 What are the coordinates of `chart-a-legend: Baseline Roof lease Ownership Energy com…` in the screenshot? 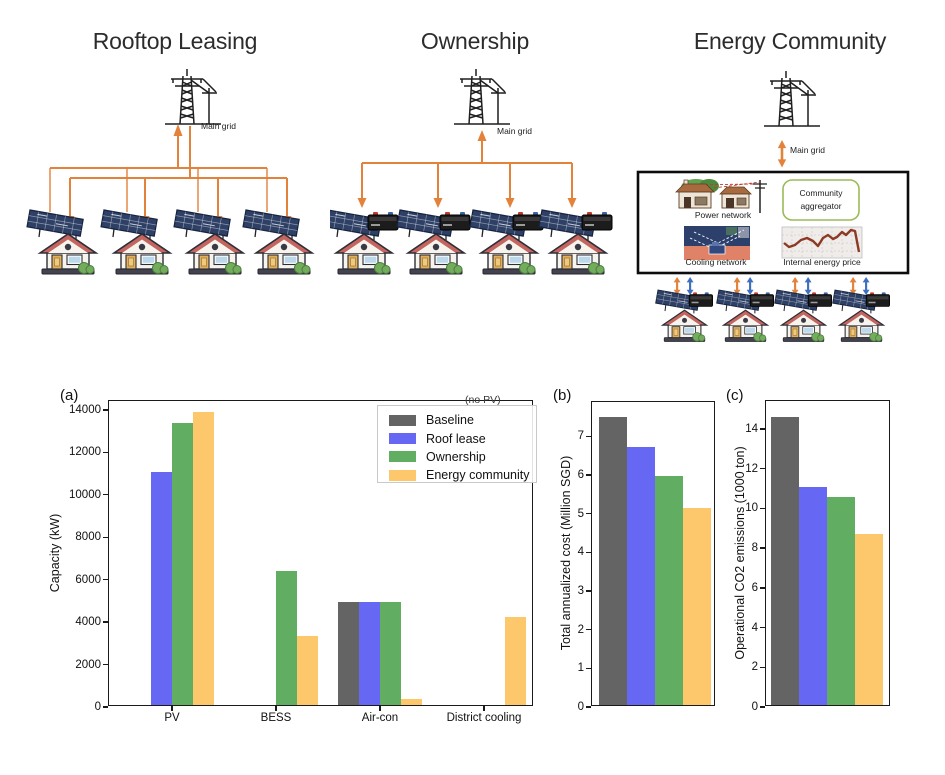 It's located at (457, 444).